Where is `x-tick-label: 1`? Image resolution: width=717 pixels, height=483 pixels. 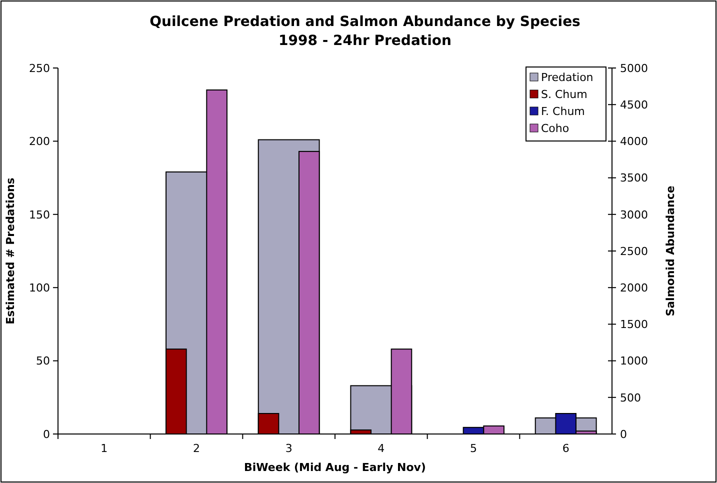 x-tick-label: 1 is located at coordinates (104, 448).